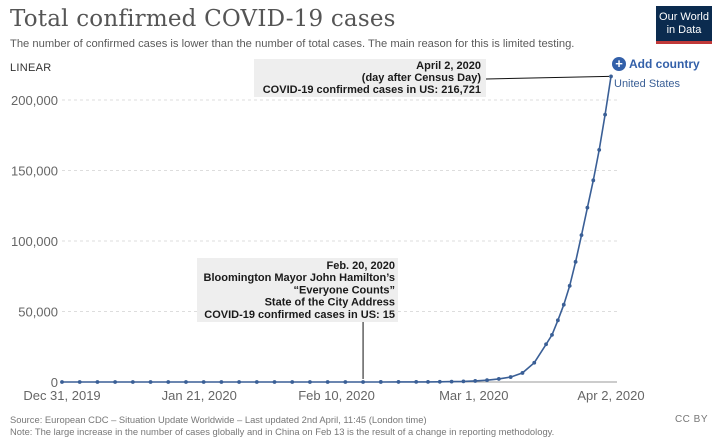 This screenshot has height=444, width=720. I want to click on x-tick-label: Jan 21, 2020, so click(199, 395).